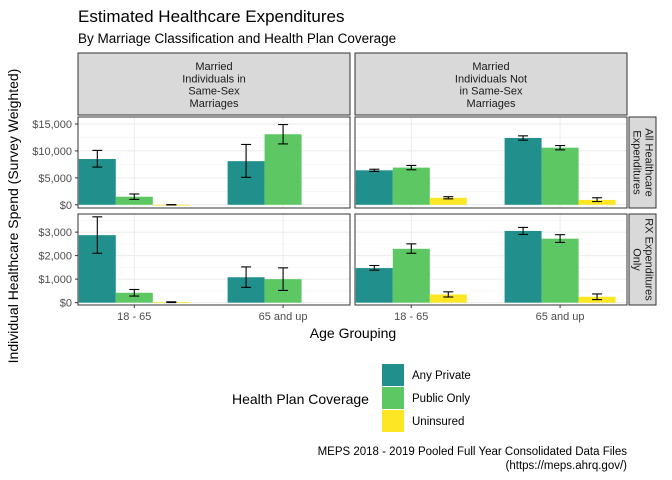 This screenshot has height=480, width=672. Describe the element at coordinates (441, 376) in the screenshot. I see `legend-label: Any Private` at that location.